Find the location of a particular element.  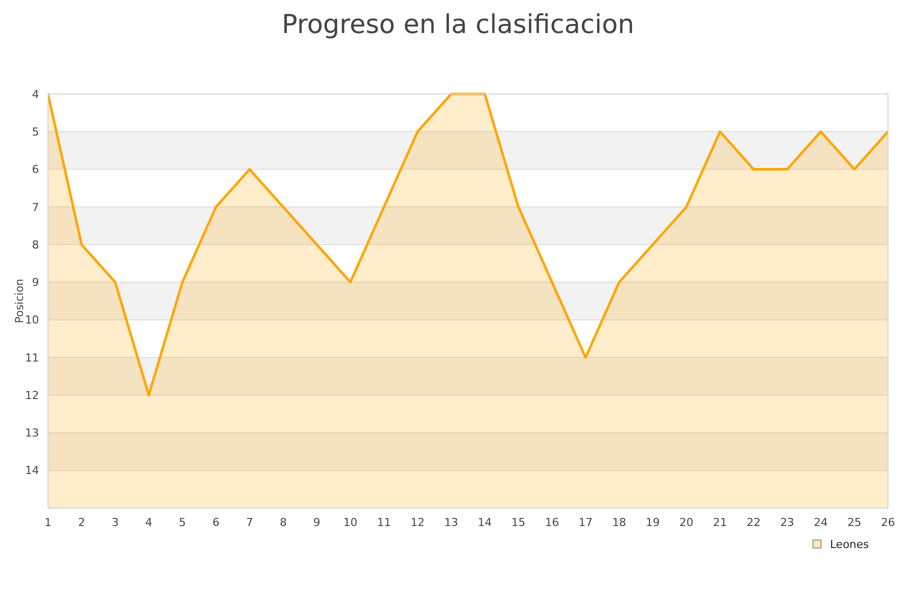

x-tick-label: 21 is located at coordinates (720, 522).